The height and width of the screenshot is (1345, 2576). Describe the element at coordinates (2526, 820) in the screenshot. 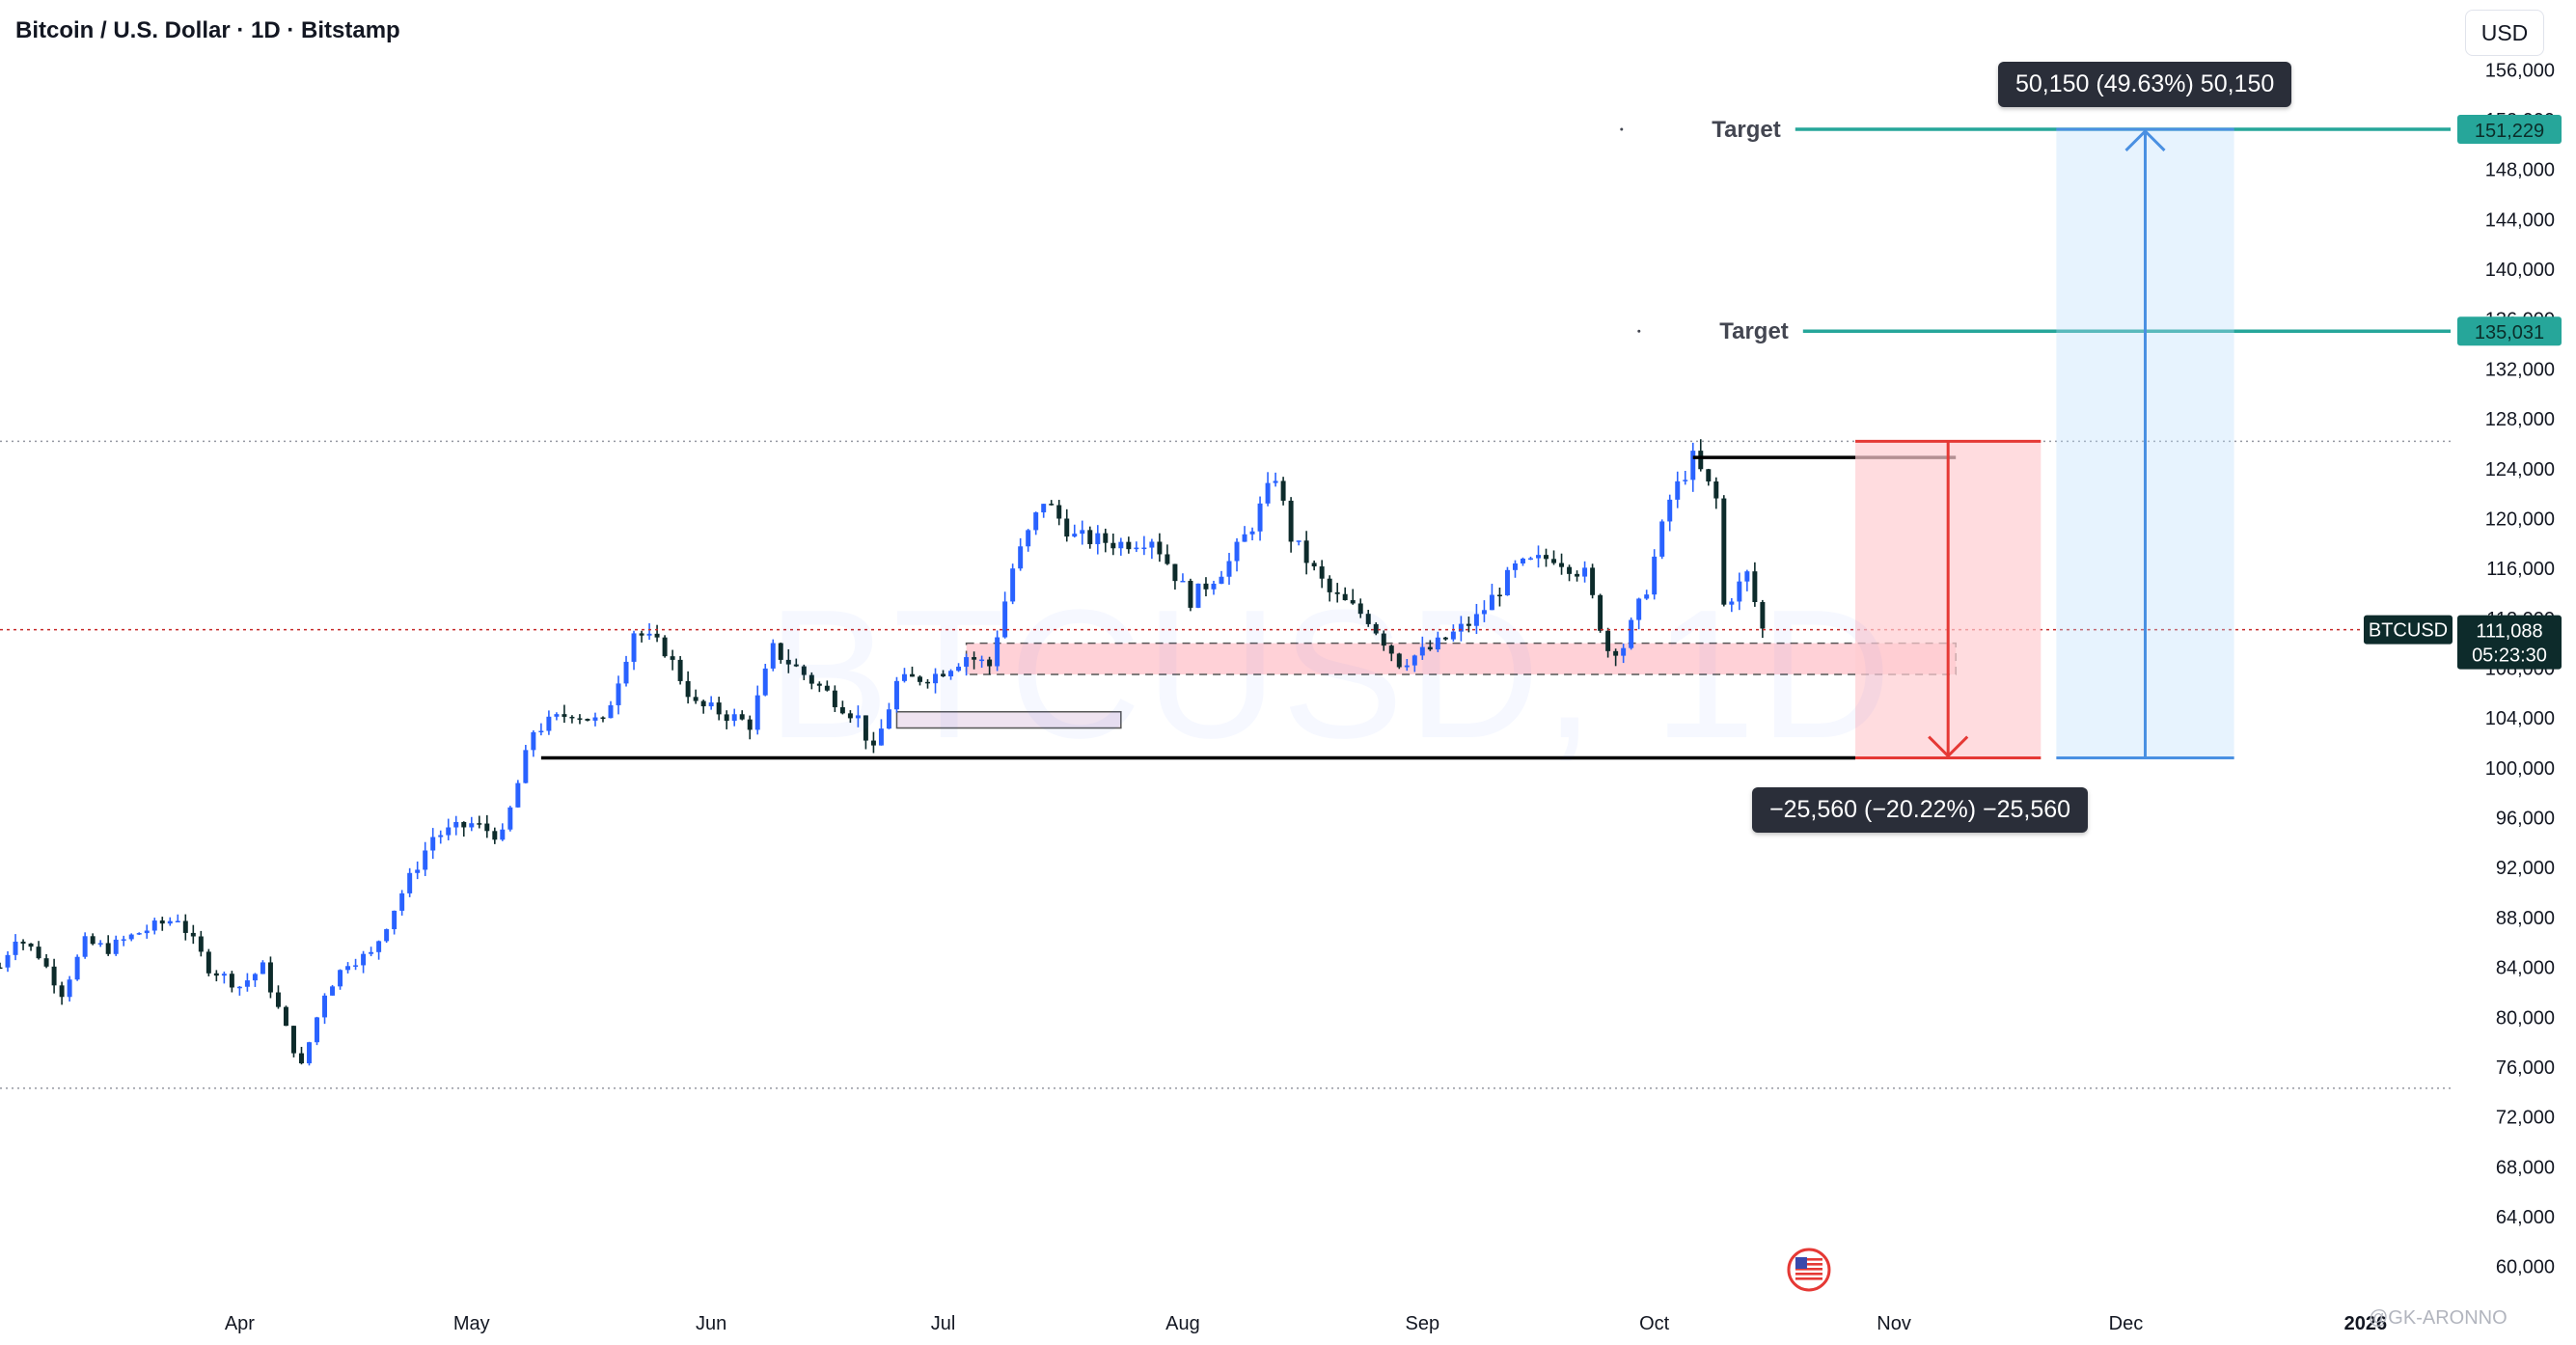

I see `price-tick-label: 96,000` at that location.